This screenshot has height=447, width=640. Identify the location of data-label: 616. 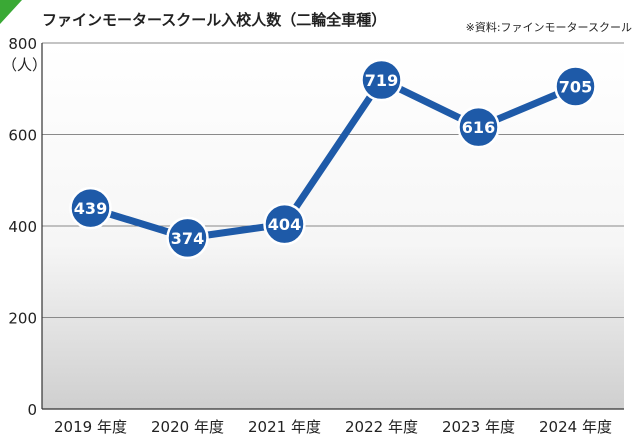
(478, 127).